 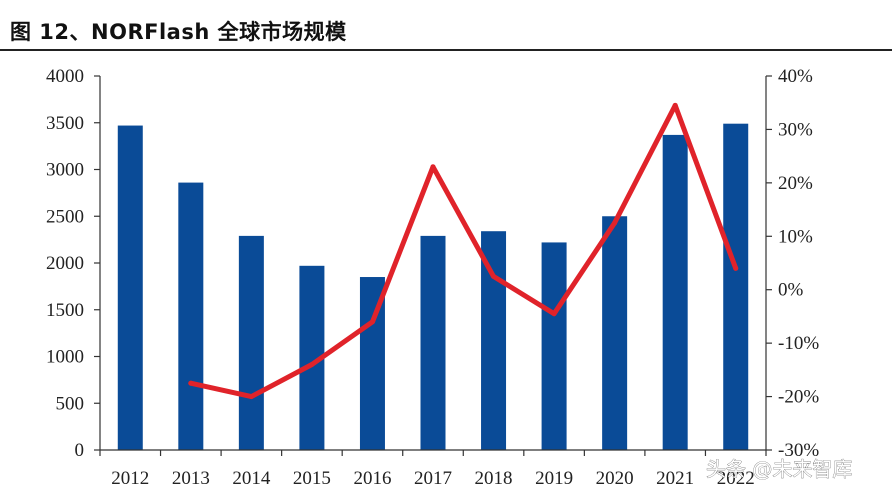 I want to click on y-left-tick-label: 0, so click(x=80, y=450).